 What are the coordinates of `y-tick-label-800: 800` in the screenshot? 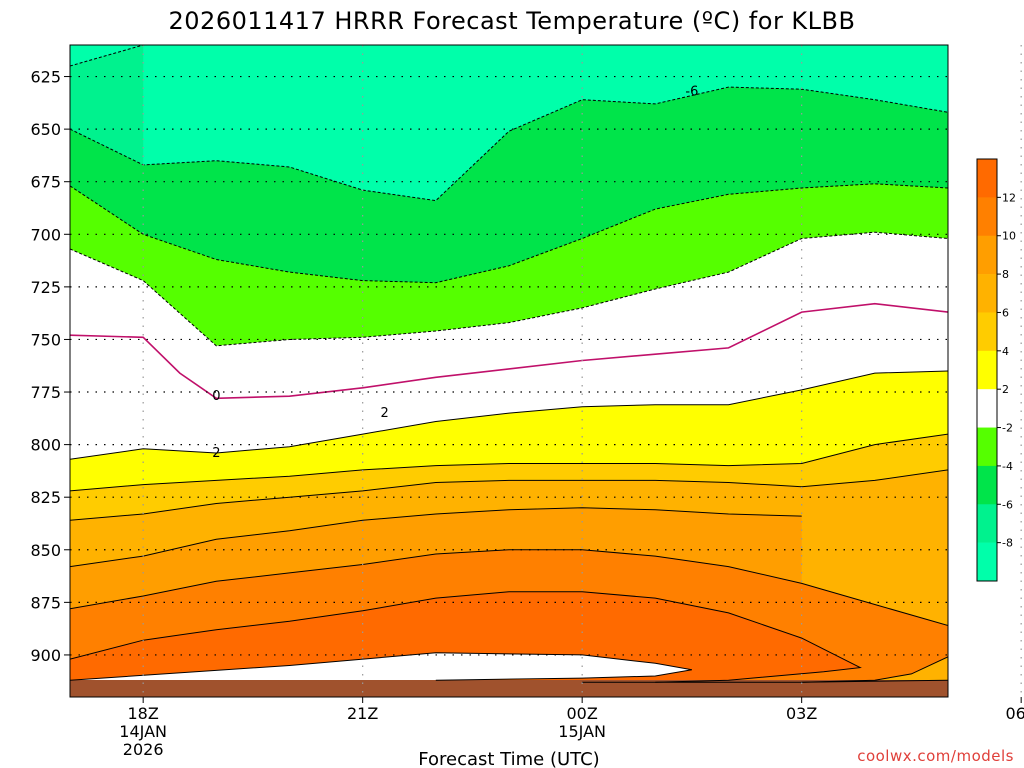 It's located at (45, 445).